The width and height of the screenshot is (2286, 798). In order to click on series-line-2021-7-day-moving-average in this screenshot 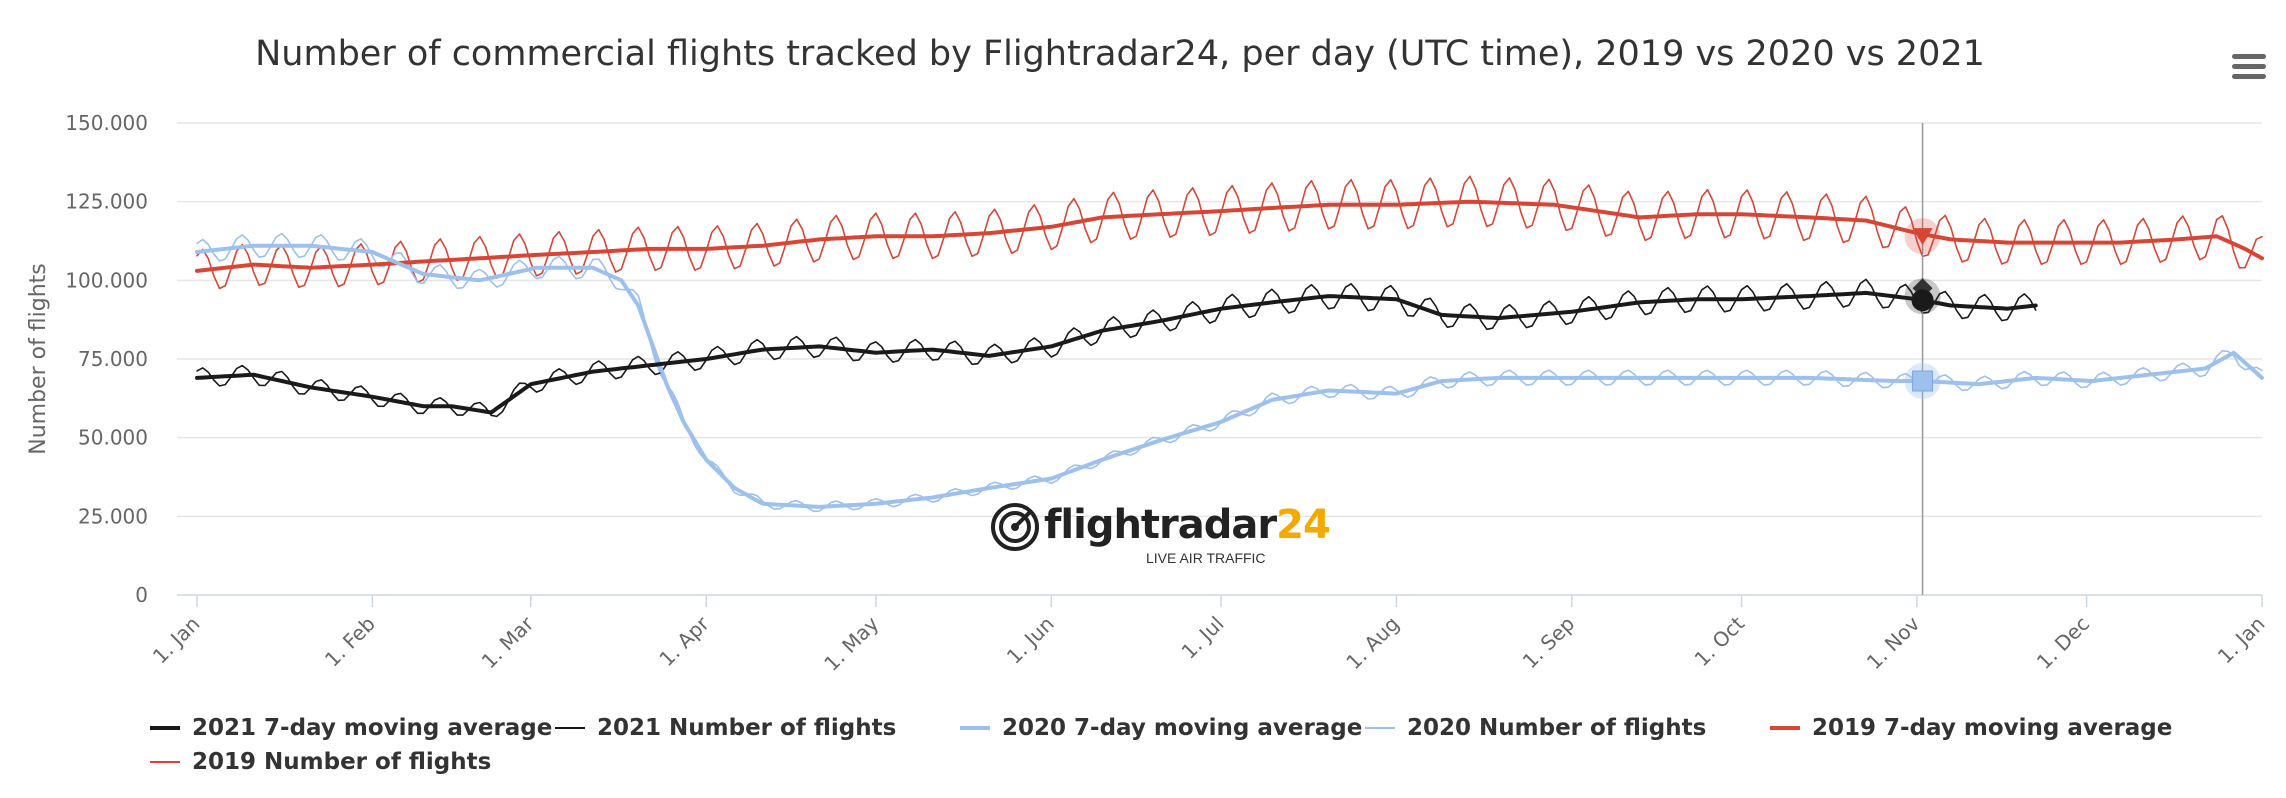, I will do `click(1116, 352)`.